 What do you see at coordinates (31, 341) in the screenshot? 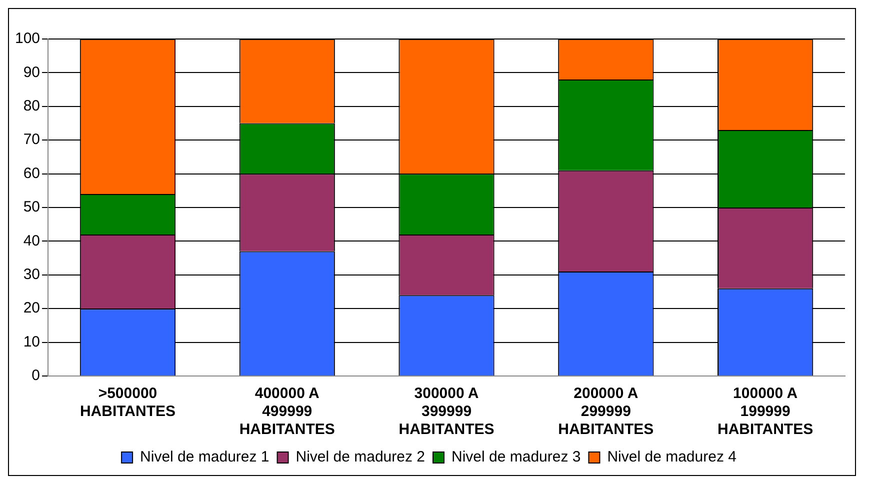
I see `y-tick-label: 10` at bounding box center [31, 341].